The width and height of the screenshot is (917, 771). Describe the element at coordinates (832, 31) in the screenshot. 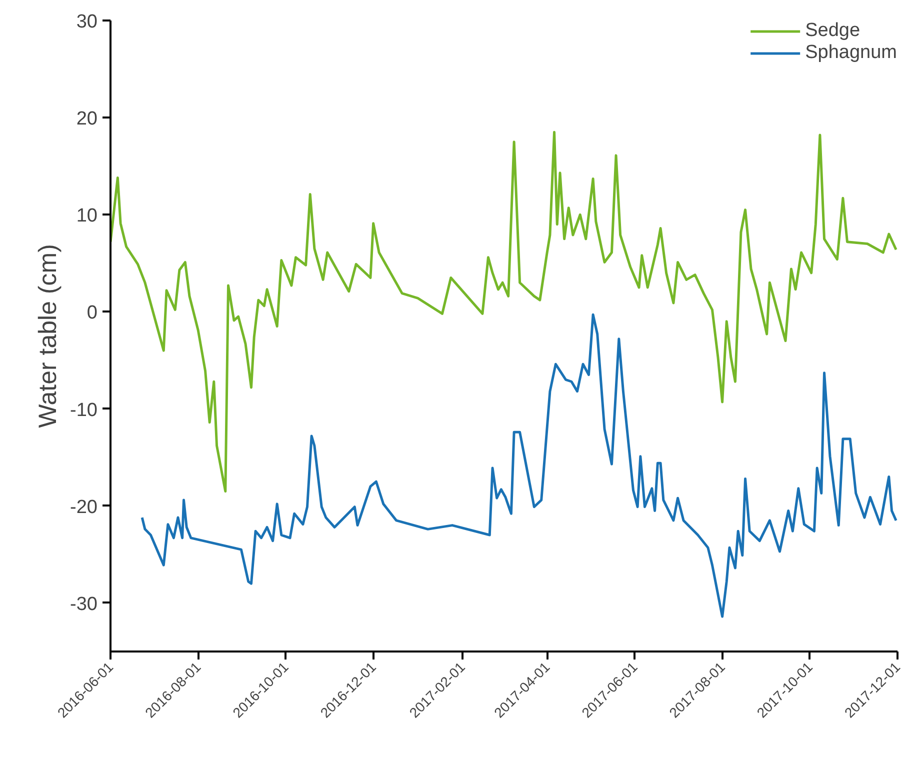

I see `legend-label: Sedge` at that location.